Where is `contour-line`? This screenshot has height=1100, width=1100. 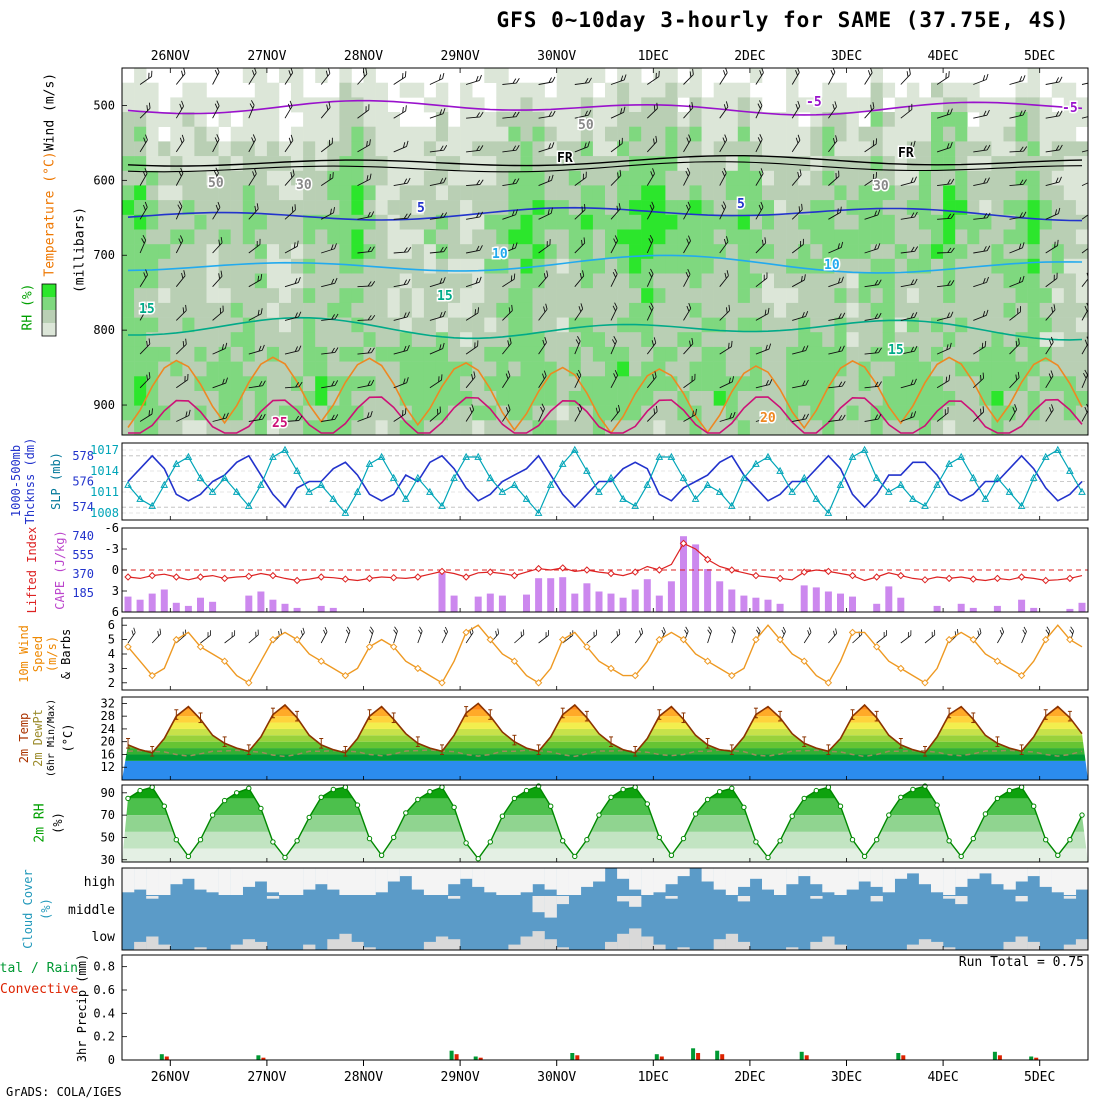 contour-line is located at coordinates (605, 264).